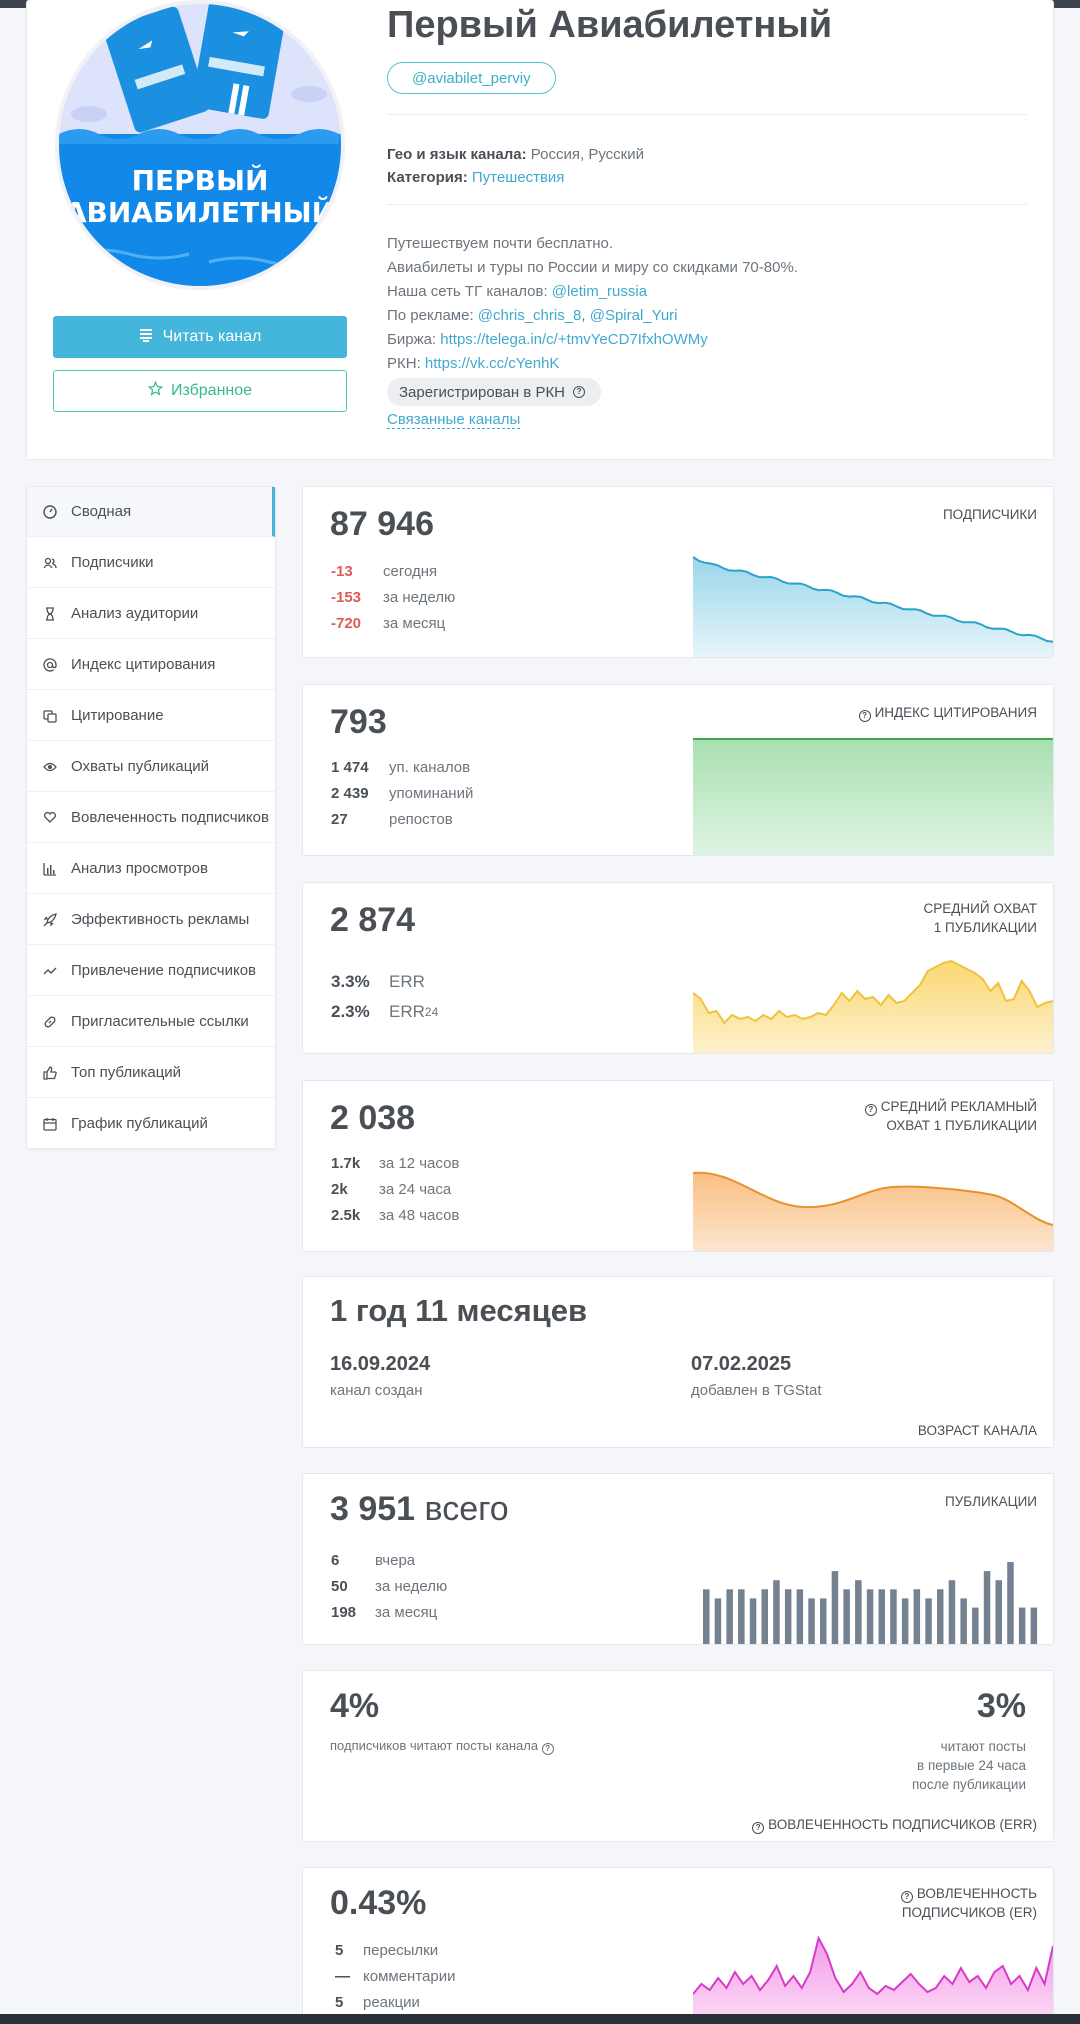 The width and height of the screenshot is (1080, 2024). I want to click on reach-row: 3.3% ERR, so click(384, 982).